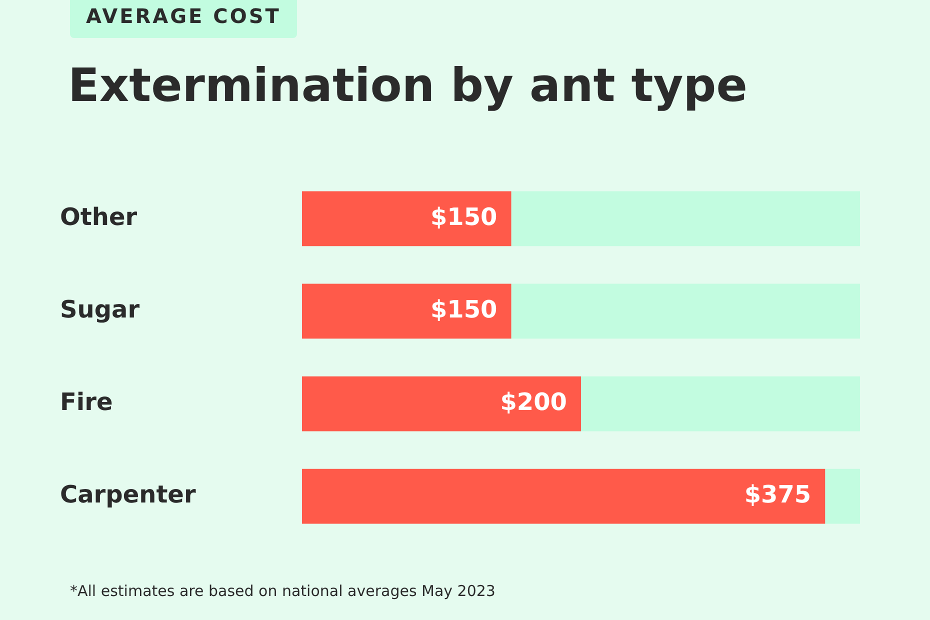 Image resolution: width=930 pixels, height=620 pixels. What do you see at coordinates (183, 19) in the screenshot?
I see `chart-subtitle: AVERAGE COST` at bounding box center [183, 19].